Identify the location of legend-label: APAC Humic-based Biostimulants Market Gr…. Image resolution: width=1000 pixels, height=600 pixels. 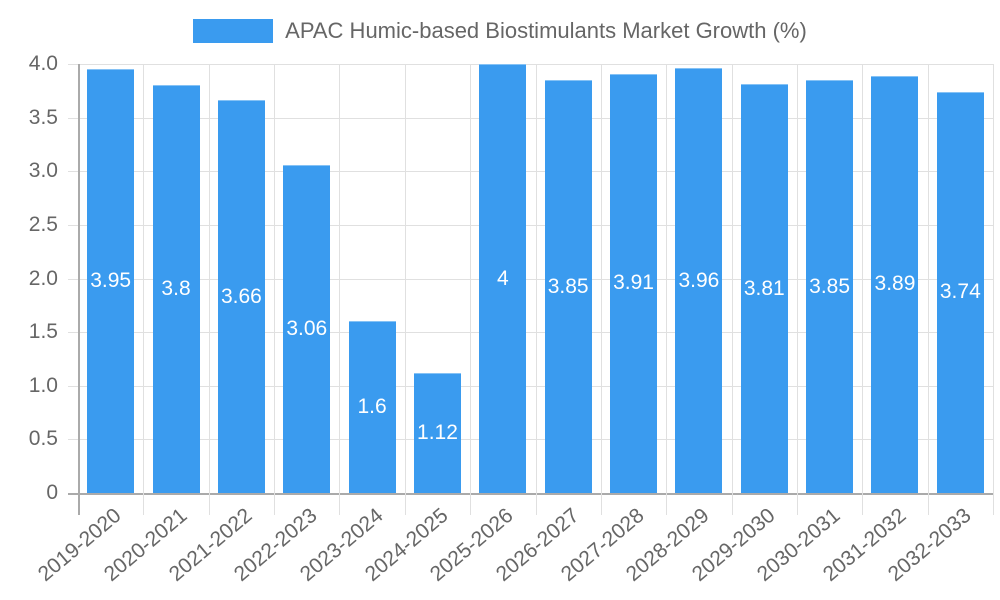
(546, 30).